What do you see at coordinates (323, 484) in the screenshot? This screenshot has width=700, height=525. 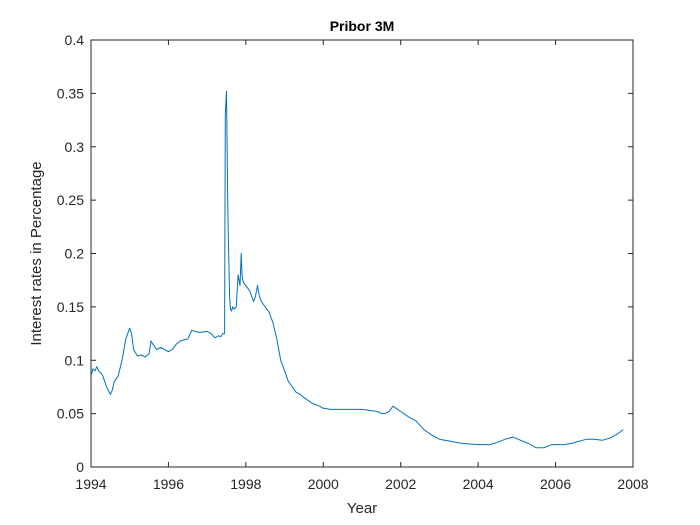 I see `x-tick-label: 2000` at bounding box center [323, 484].